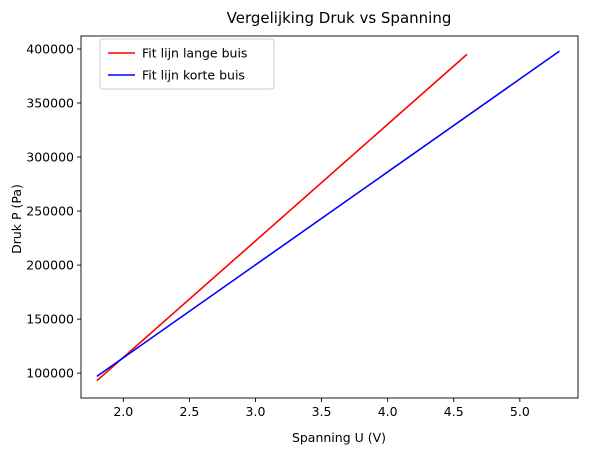  Describe the element at coordinates (194, 53) in the screenshot. I see `legend-label-0: Fit lijn lange buis` at that location.